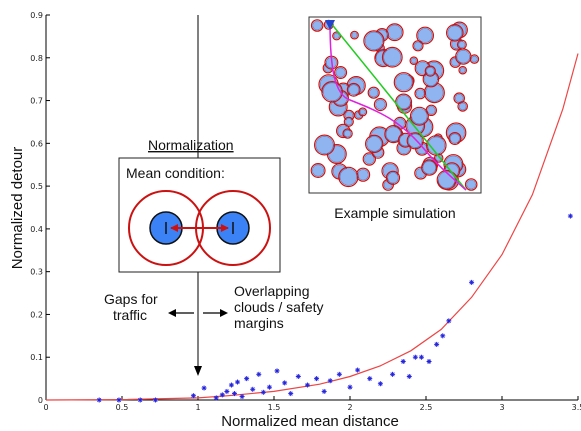  Describe the element at coordinates (36, 186) in the screenshot. I see `y-tick-label: 0.5` at that location.